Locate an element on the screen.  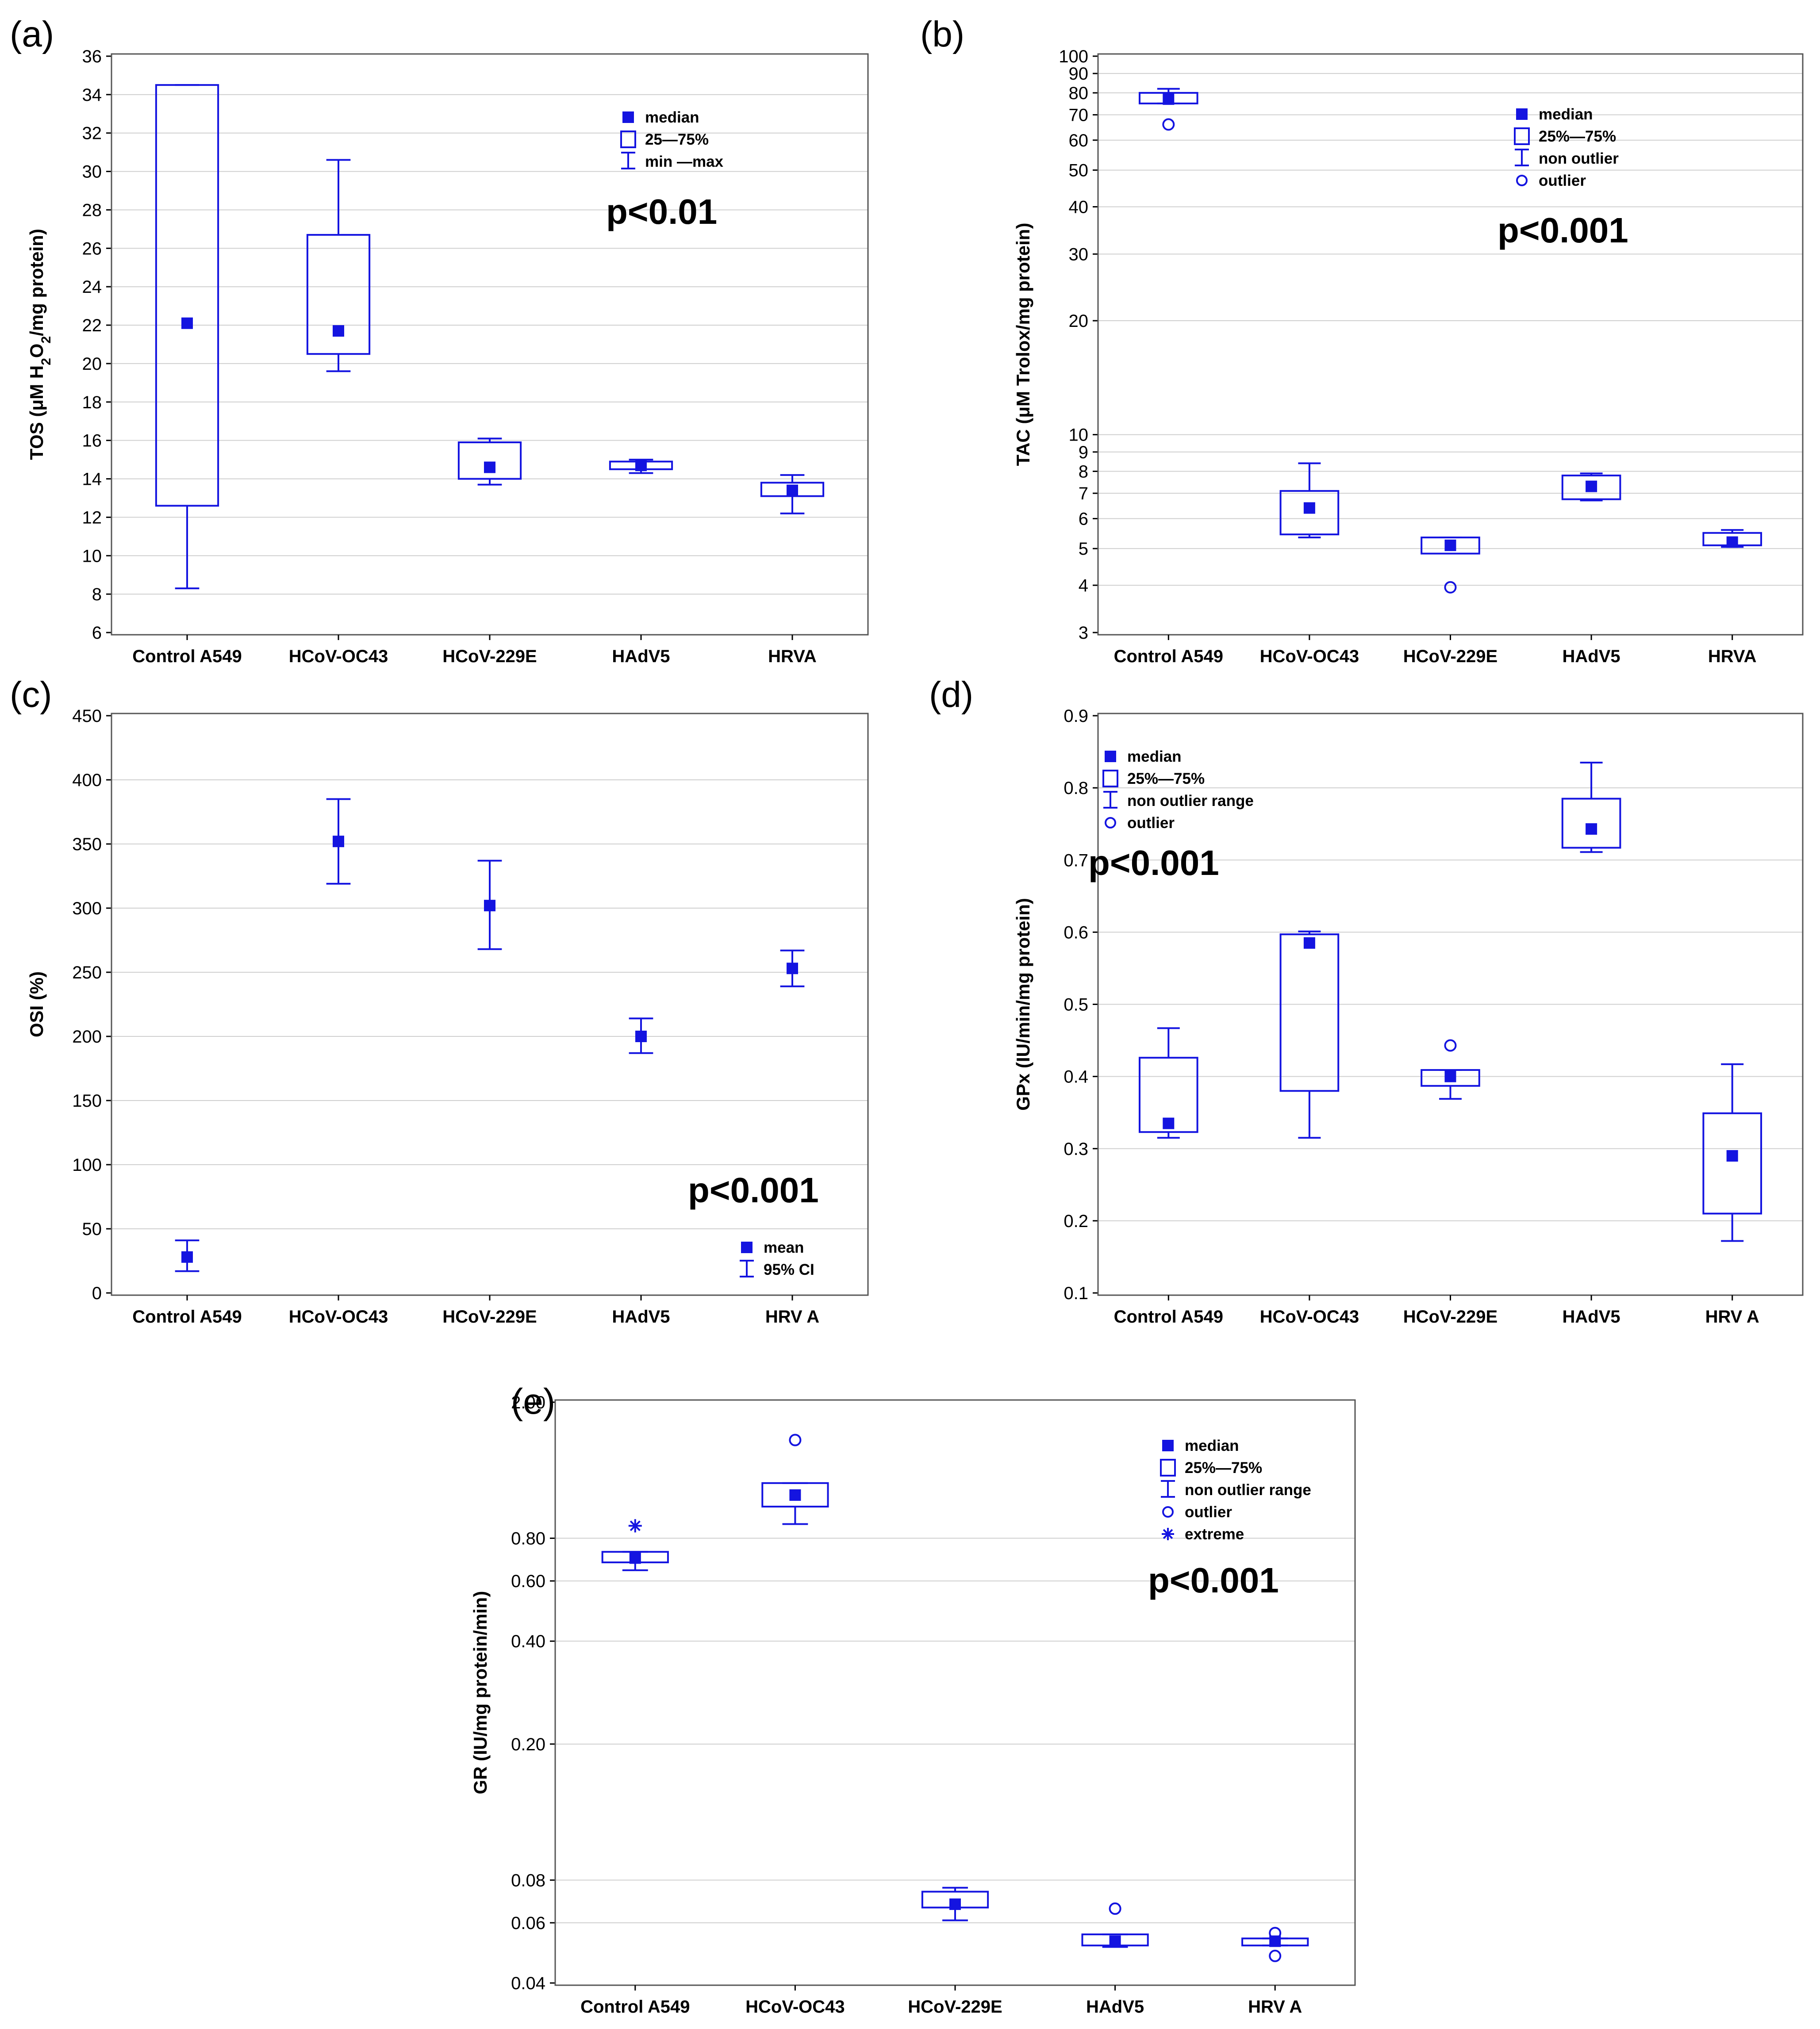
legend-extreme-icon is located at coordinates (1168, 1534).